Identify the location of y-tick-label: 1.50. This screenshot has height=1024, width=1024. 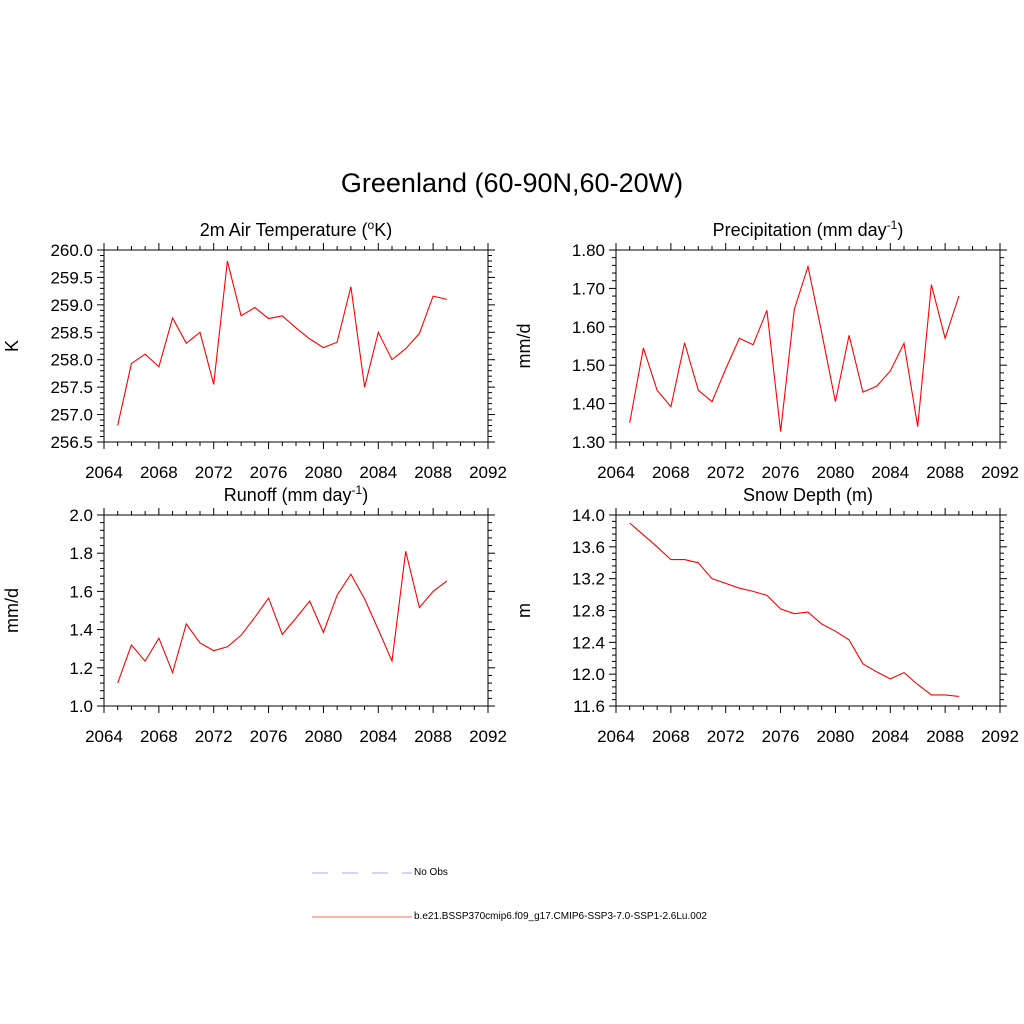
(588, 365).